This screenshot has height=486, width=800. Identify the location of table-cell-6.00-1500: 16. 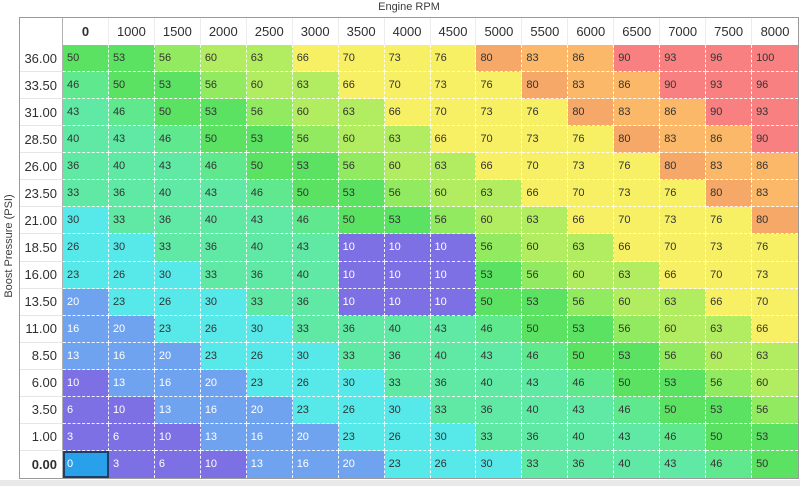
(177, 383).